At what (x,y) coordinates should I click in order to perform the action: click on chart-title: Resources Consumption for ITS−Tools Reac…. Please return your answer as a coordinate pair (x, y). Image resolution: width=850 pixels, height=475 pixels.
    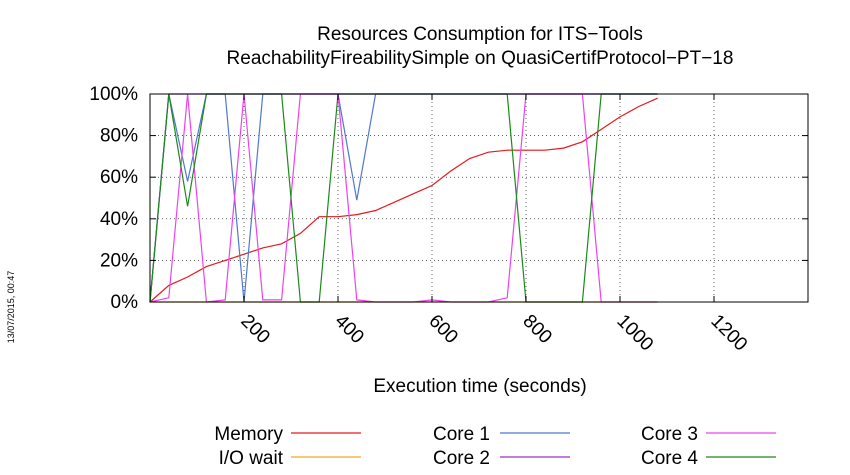
    Looking at the image, I should click on (480, 46).